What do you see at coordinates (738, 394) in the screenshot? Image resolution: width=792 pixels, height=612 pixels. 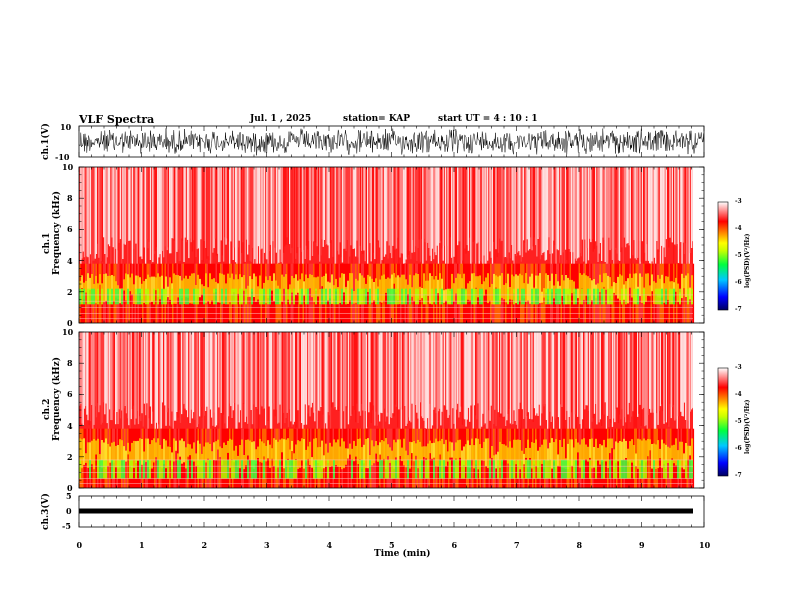 I see `colorbar2-tick-m4: -4` at bounding box center [738, 394].